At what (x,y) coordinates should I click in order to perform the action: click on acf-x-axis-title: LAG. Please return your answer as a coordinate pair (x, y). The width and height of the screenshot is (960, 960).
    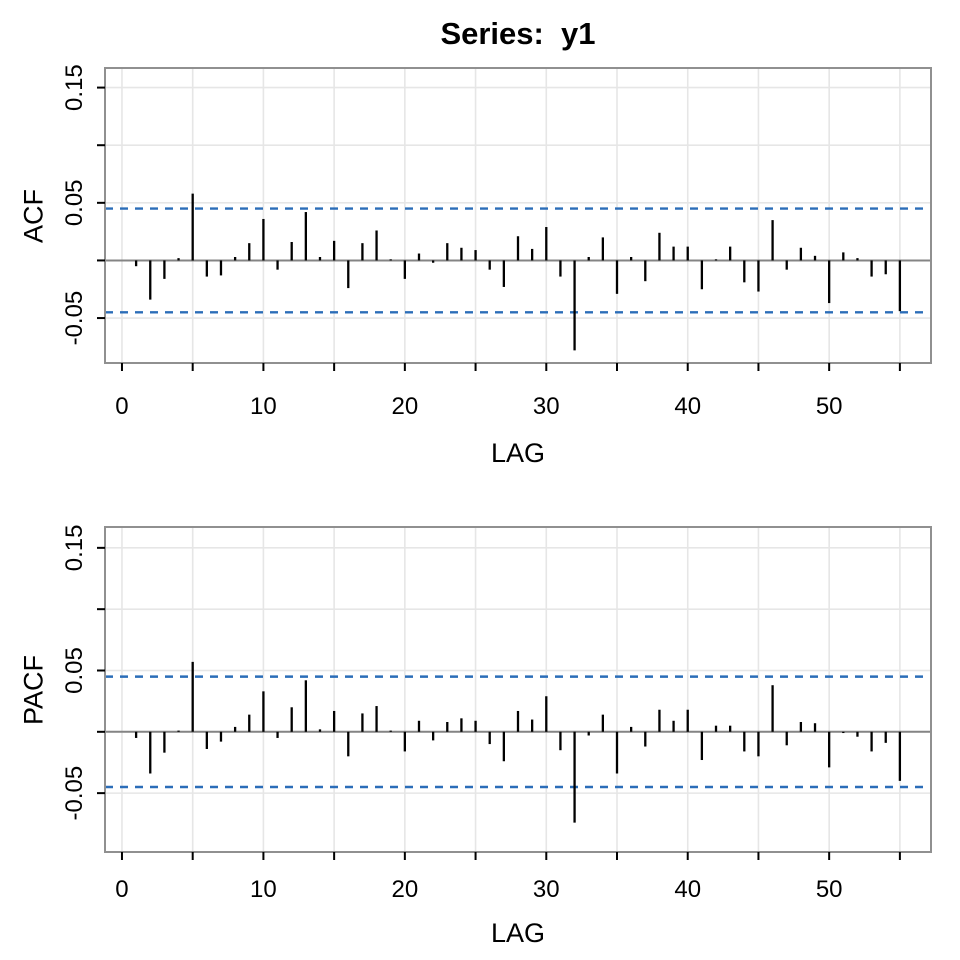
    Looking at the image, I should click on (518, 453).